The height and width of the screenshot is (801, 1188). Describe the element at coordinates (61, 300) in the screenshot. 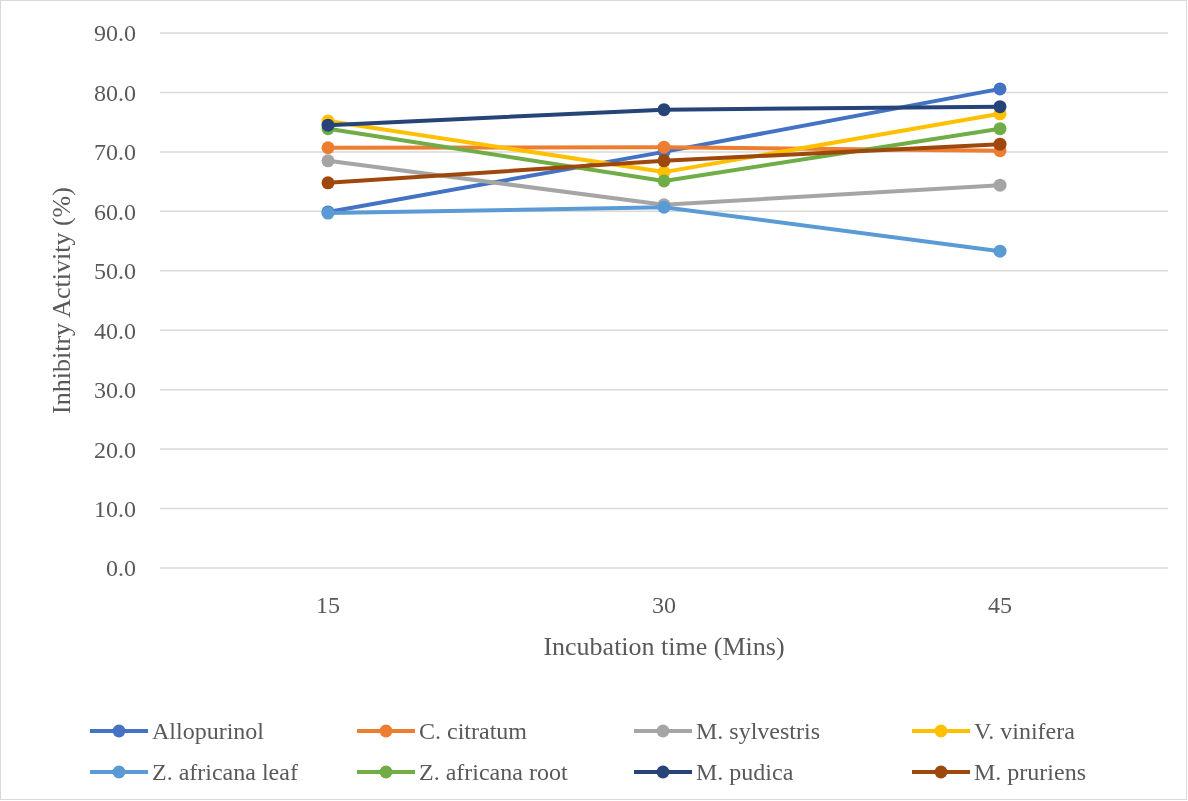

I see `y-axis-title: Inhibitry Activity (%)` at that location.